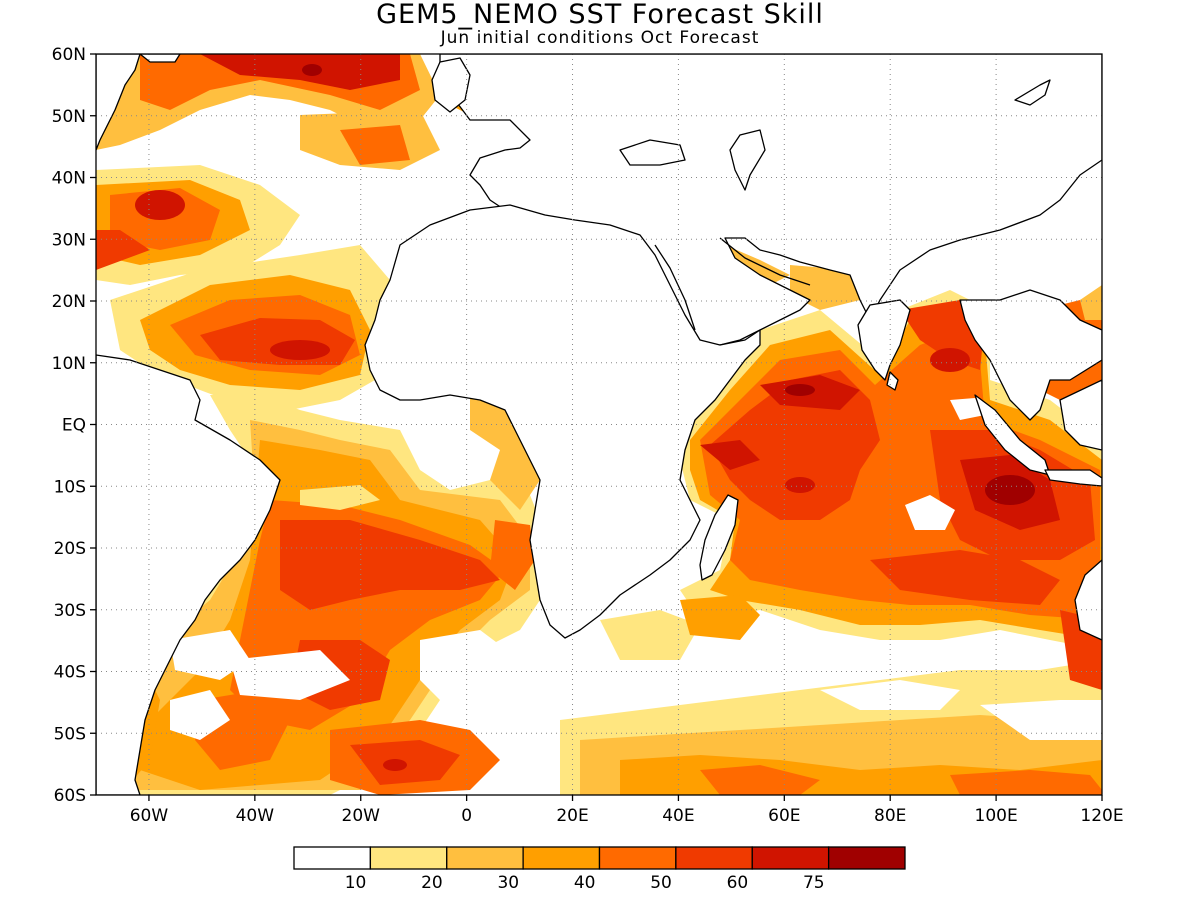  What do you see at coordinates (149, 816) in the screenshot?
I see `lon-tick-label: 60W` at bounding box center [149, 816].